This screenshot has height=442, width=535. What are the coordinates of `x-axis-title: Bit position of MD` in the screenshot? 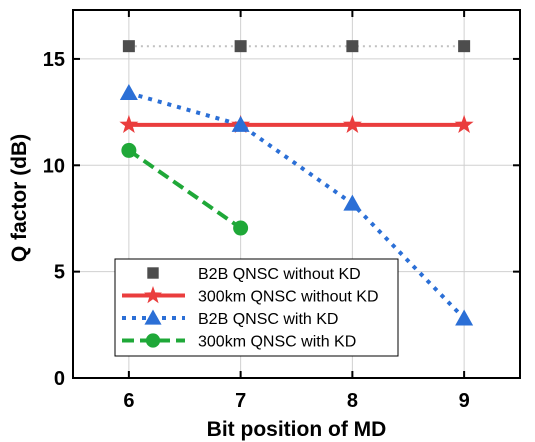 It's located at (297, 429).